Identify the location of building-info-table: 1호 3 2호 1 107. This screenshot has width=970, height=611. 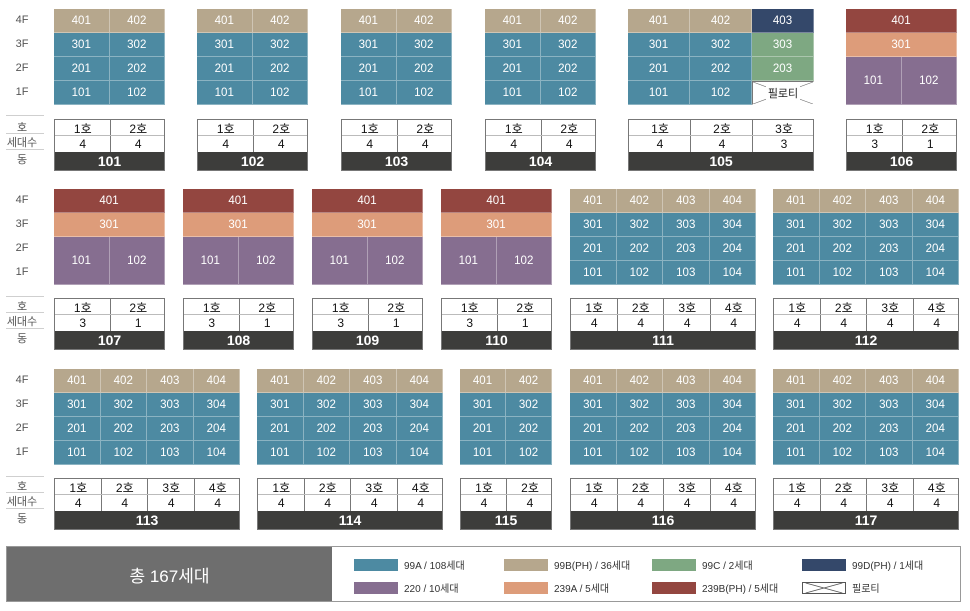
(109, 324).